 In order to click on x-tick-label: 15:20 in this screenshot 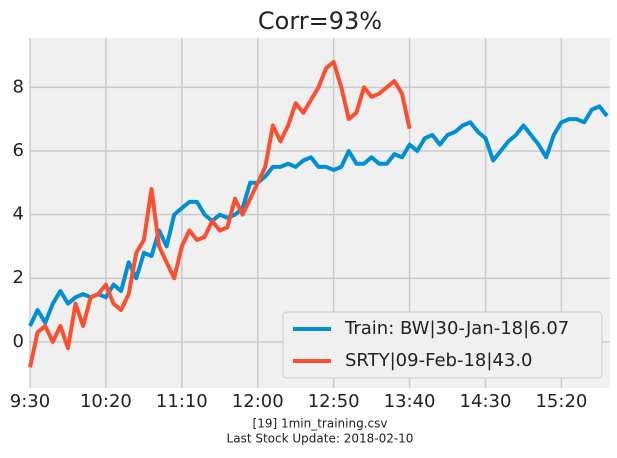, I will do `click(561, 401)`.